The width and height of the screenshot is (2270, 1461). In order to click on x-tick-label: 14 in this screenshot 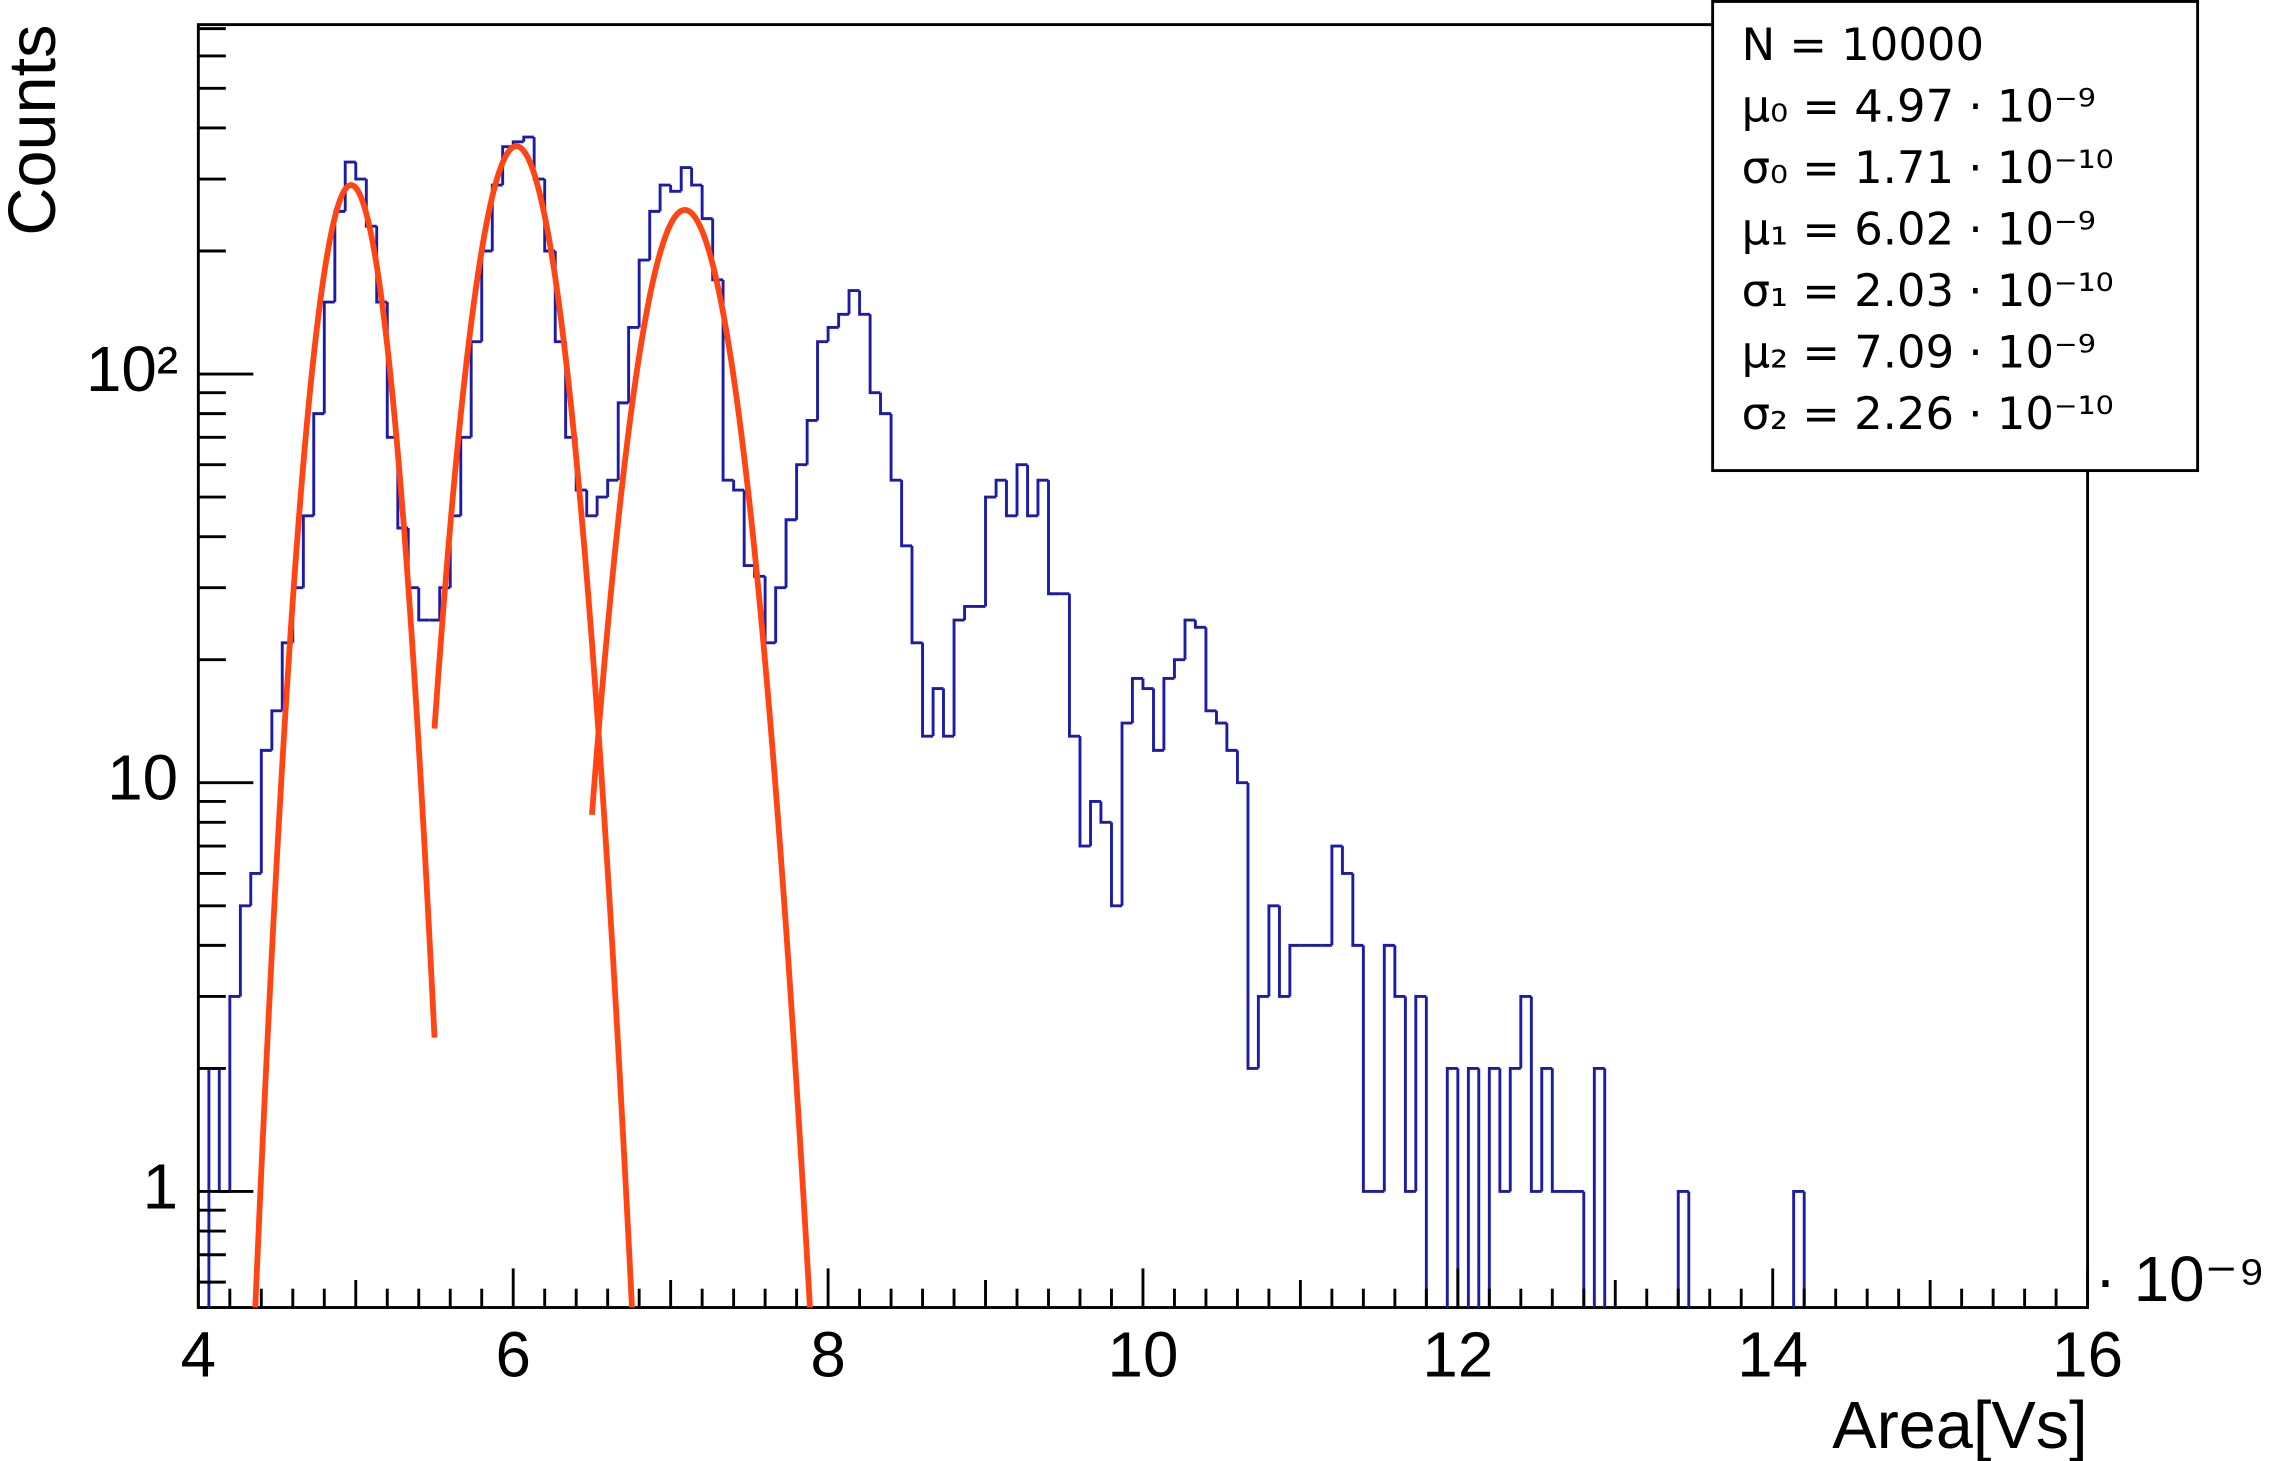, I will do `click(1772, 1354)`.